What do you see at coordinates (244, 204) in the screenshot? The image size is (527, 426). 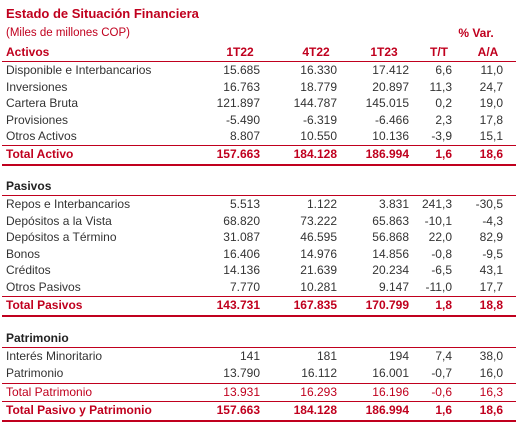 I see `cell-1t22: 5.513` at bounding box center [244, 204].